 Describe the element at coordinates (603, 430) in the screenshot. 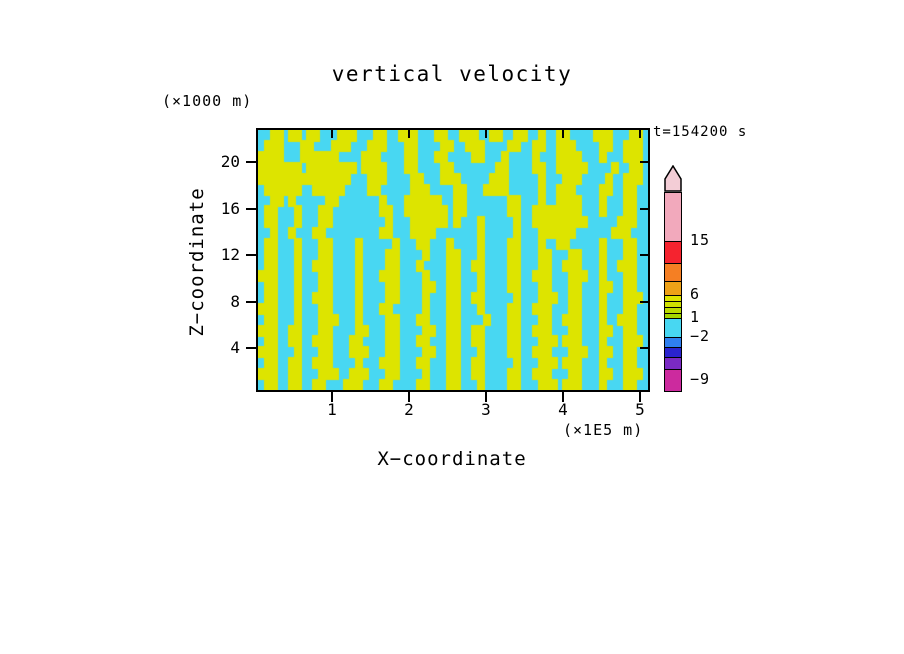

I see `x-axis-unit: (×1E5 m)` at that location.